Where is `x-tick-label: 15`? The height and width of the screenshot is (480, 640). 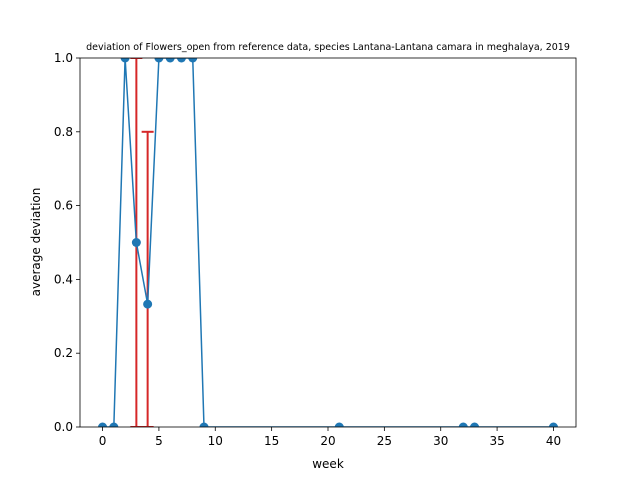 x-tick-label: 15 is located at coordinates (271, 441).